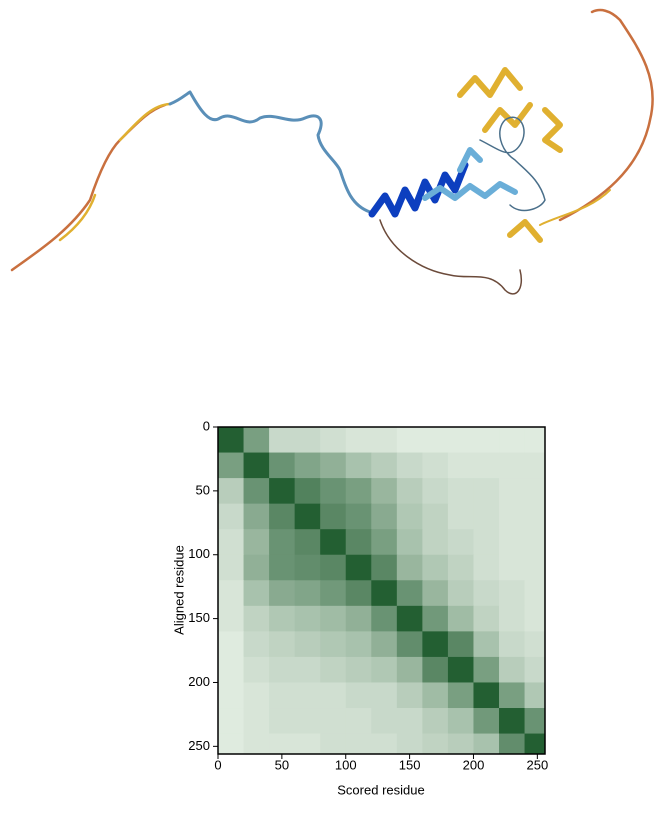  Describe the element at coordinates (474, 764) in the screenshot. I see `x-tick-label: 200` at that location.